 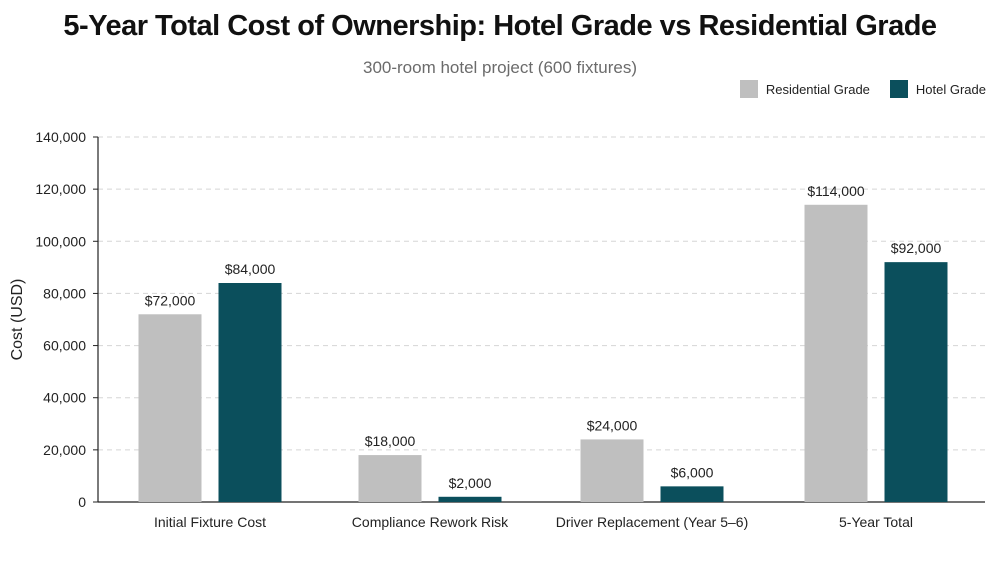 I want to click on legend-swatch-residential, so click(x=748, y=89).